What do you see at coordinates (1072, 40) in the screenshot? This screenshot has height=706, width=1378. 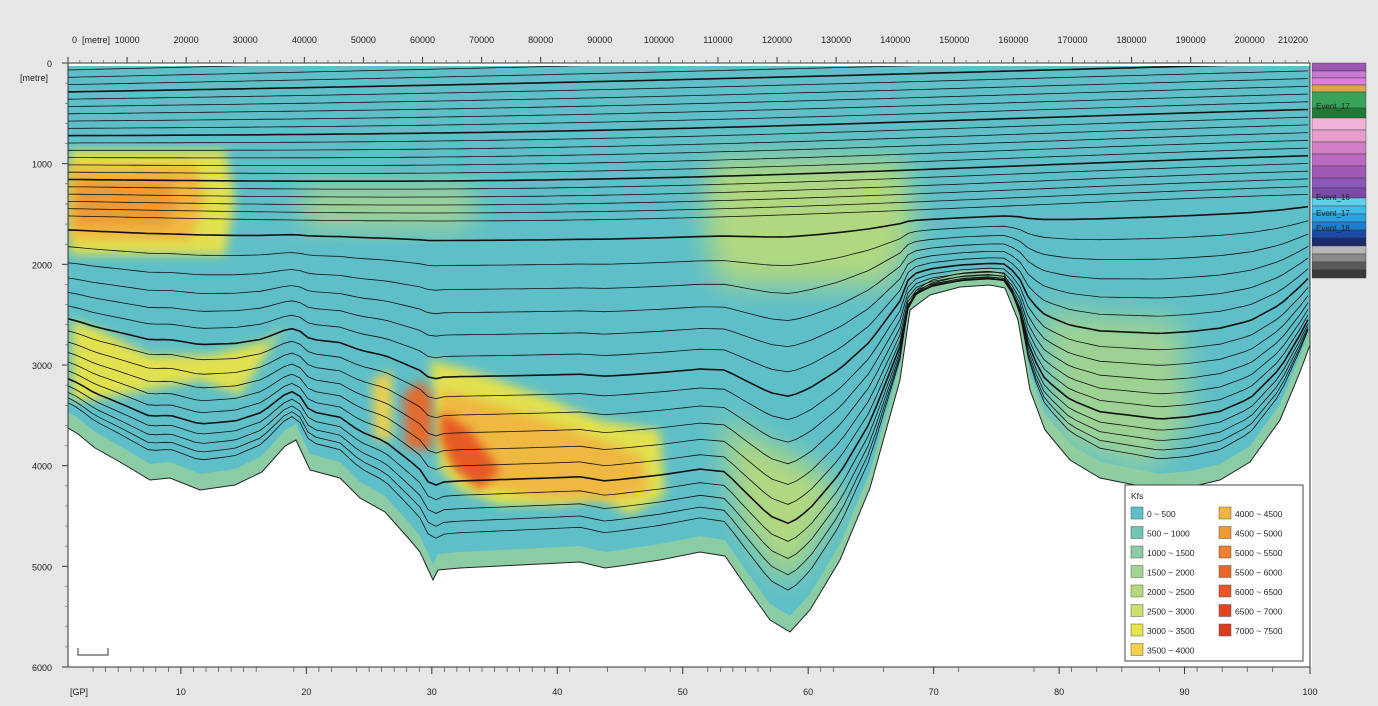 I see `top-tick-label: 170000` at bounding box center [1072, 40].